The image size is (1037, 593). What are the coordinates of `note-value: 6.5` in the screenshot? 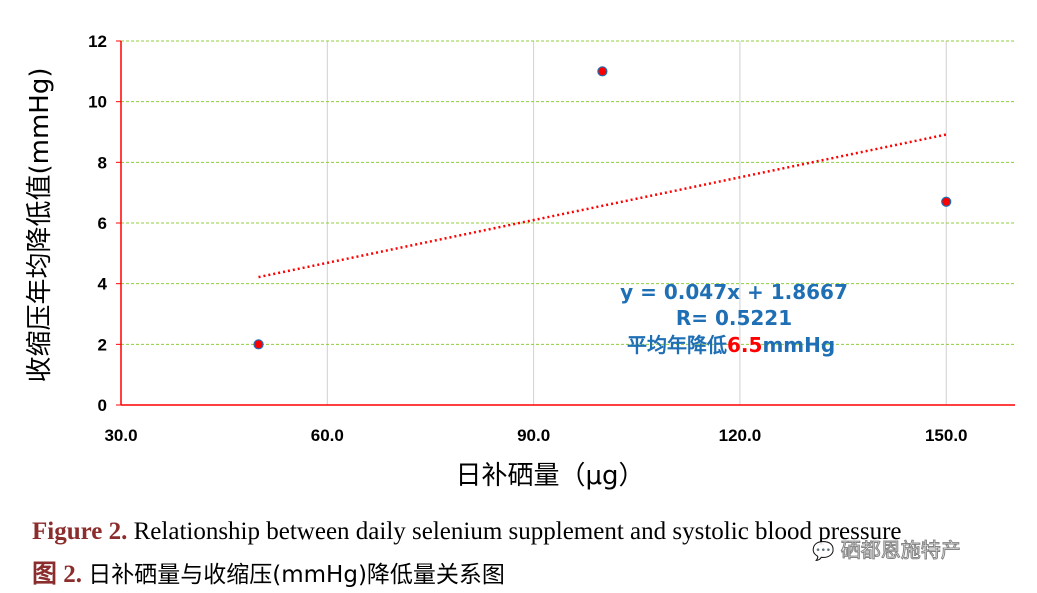 It's located at (744, 345).